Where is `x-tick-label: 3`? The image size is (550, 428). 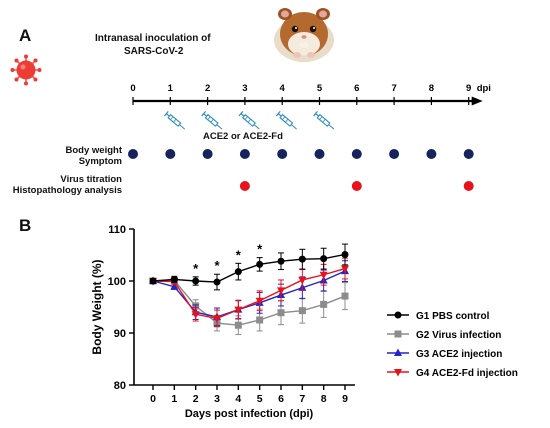
x-tick-label: 3 is located at coordinates (217, 399).